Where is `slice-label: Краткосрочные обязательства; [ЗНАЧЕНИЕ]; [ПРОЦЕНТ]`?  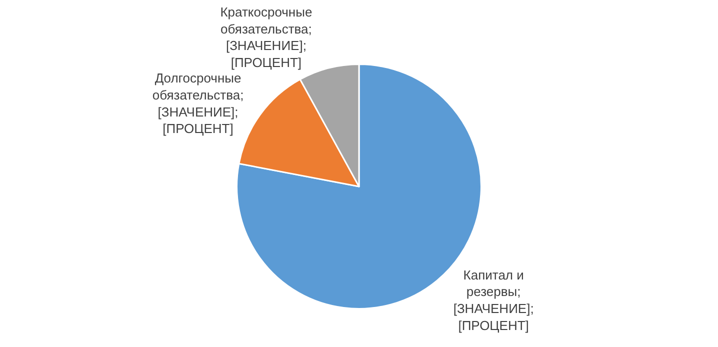
slice-label: Краткосрочные обязательства; [ЗНАЧЕНИЕ]; [ПРОЦЕНТ] is located at coordinates (266, 37).